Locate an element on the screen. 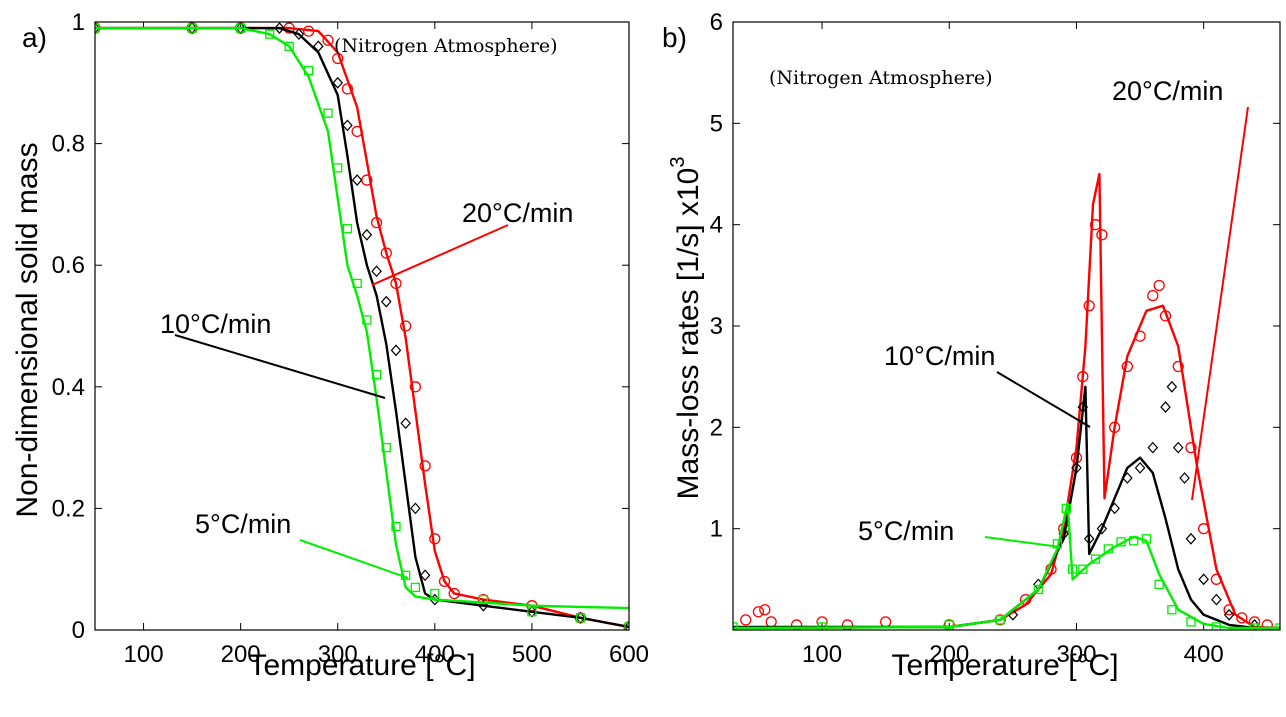  panel-b-annotation-10: 10°C/min is located at coordinates (939, 356).